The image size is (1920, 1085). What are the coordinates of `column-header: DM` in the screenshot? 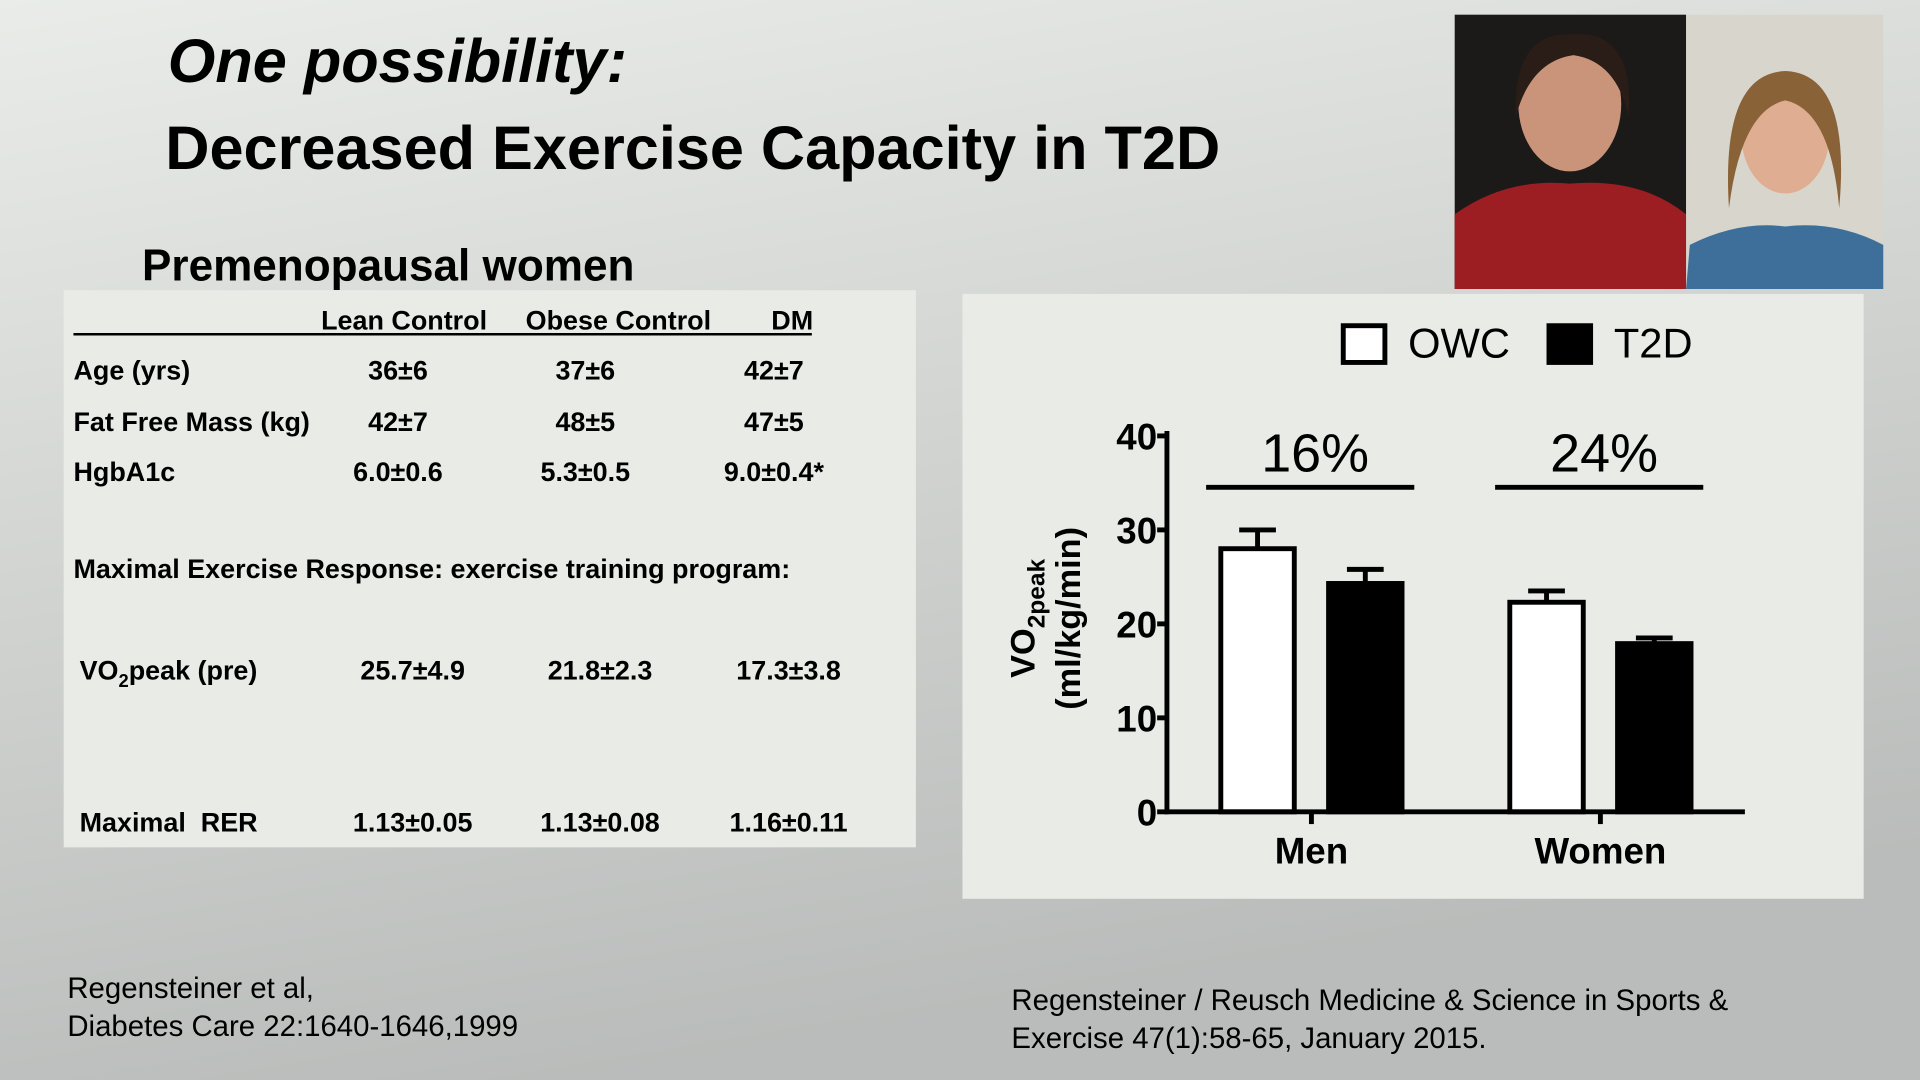 It's located at (792, 320).